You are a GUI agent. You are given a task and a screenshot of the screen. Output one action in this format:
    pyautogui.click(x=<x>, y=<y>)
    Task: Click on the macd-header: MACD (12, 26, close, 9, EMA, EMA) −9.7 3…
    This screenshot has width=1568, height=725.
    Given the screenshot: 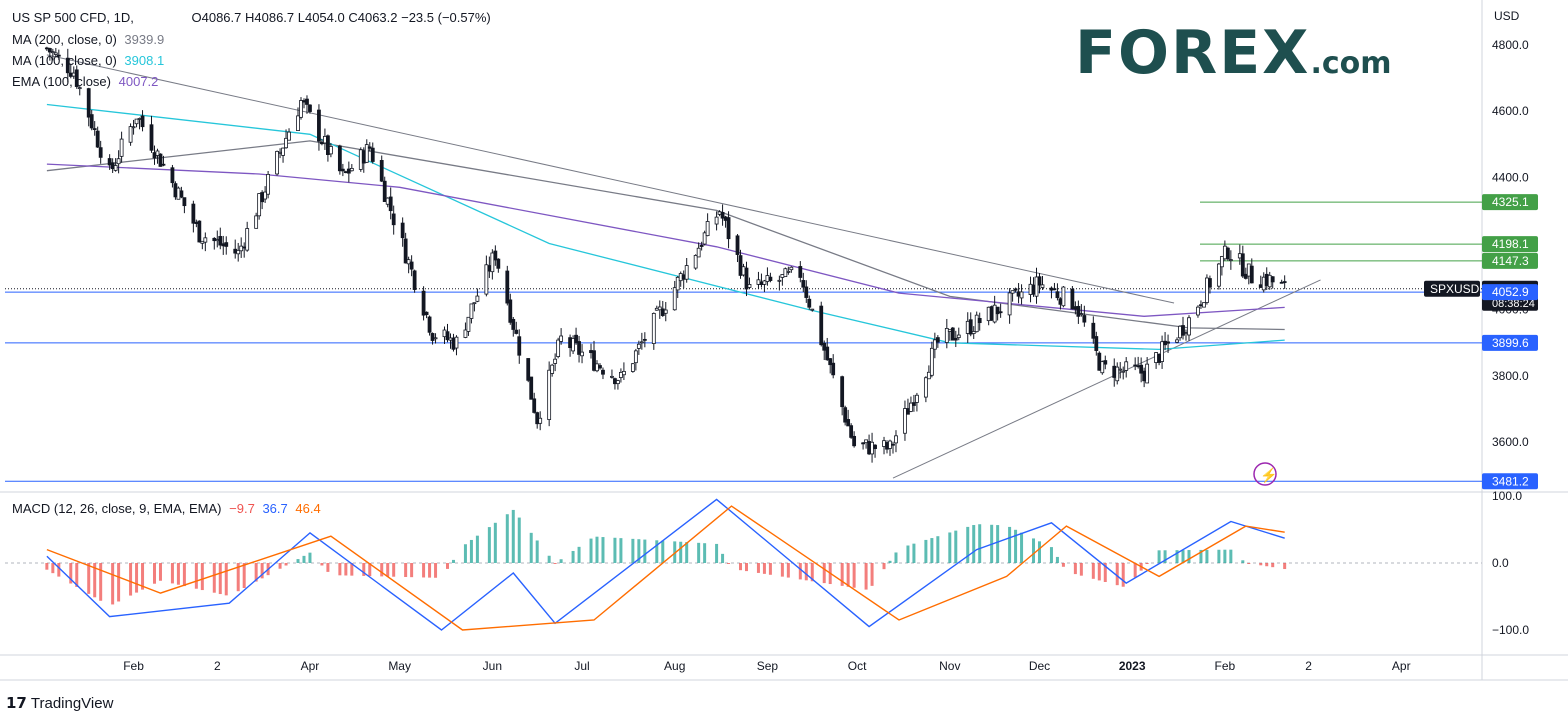 What is the action you would take?
    pyautogui.click(x=168, y=508)
    